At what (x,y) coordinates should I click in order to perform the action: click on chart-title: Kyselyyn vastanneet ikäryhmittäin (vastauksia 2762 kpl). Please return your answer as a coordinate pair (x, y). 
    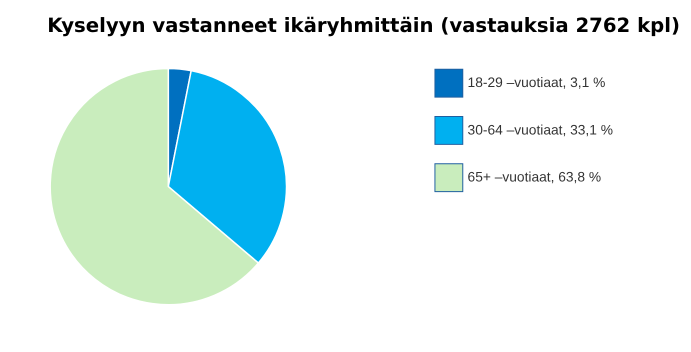
    Looking at the image, I should click on (363, 26).